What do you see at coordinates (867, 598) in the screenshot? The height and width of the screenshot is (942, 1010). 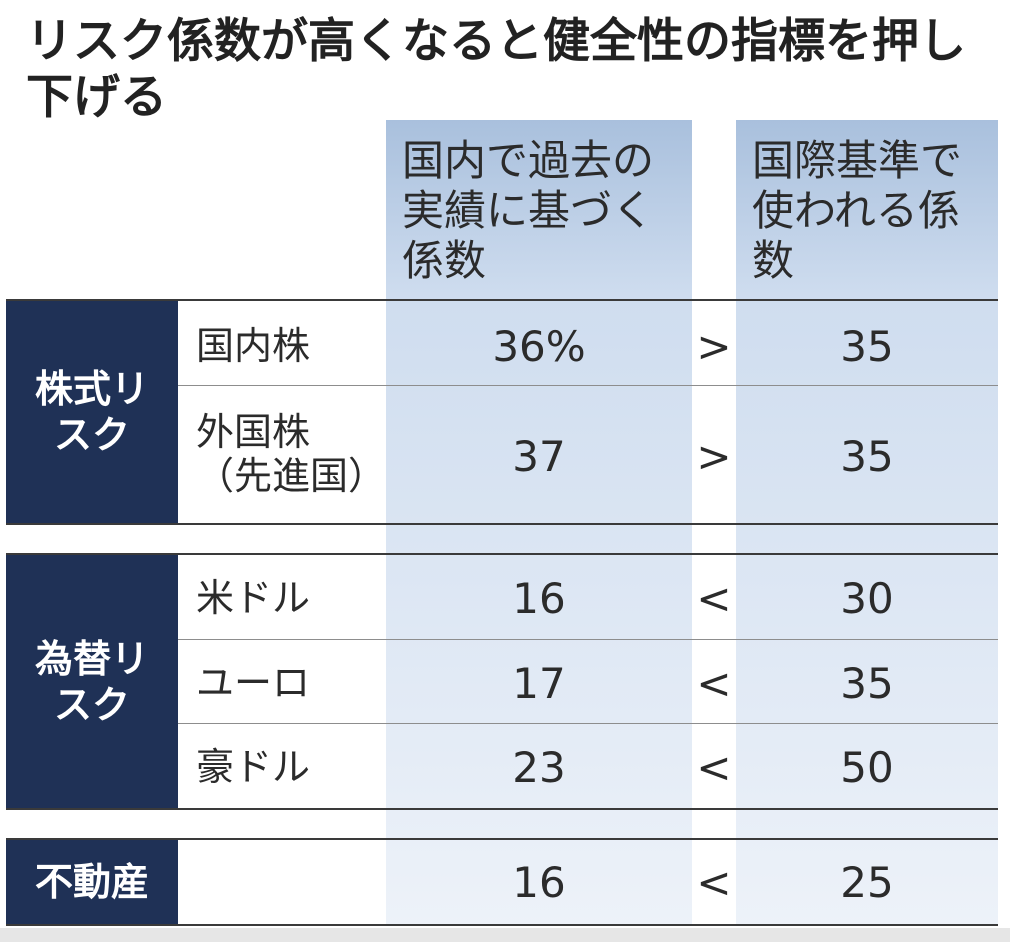 I see `value-international: 30` at bounding box center [867, 598].